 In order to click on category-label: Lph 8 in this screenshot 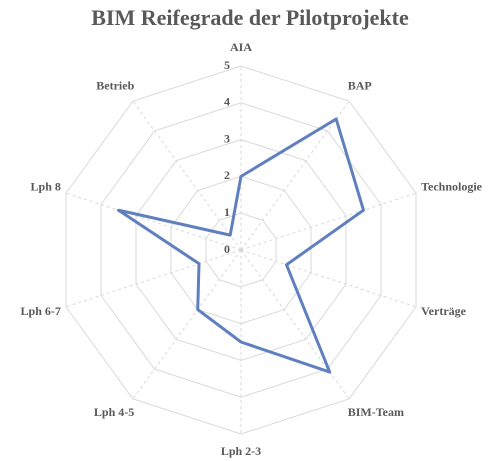, I will do `click(46, 186)`.